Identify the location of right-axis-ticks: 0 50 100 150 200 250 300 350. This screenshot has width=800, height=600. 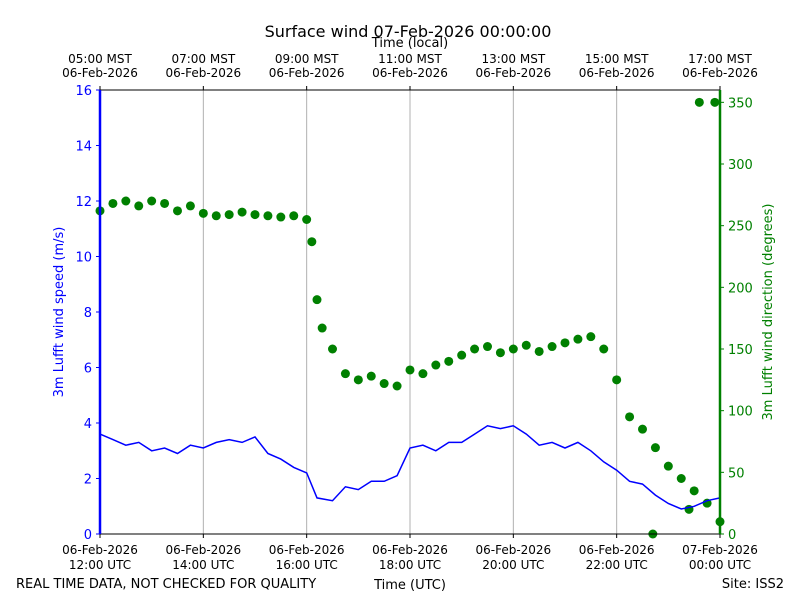
(736, 319).